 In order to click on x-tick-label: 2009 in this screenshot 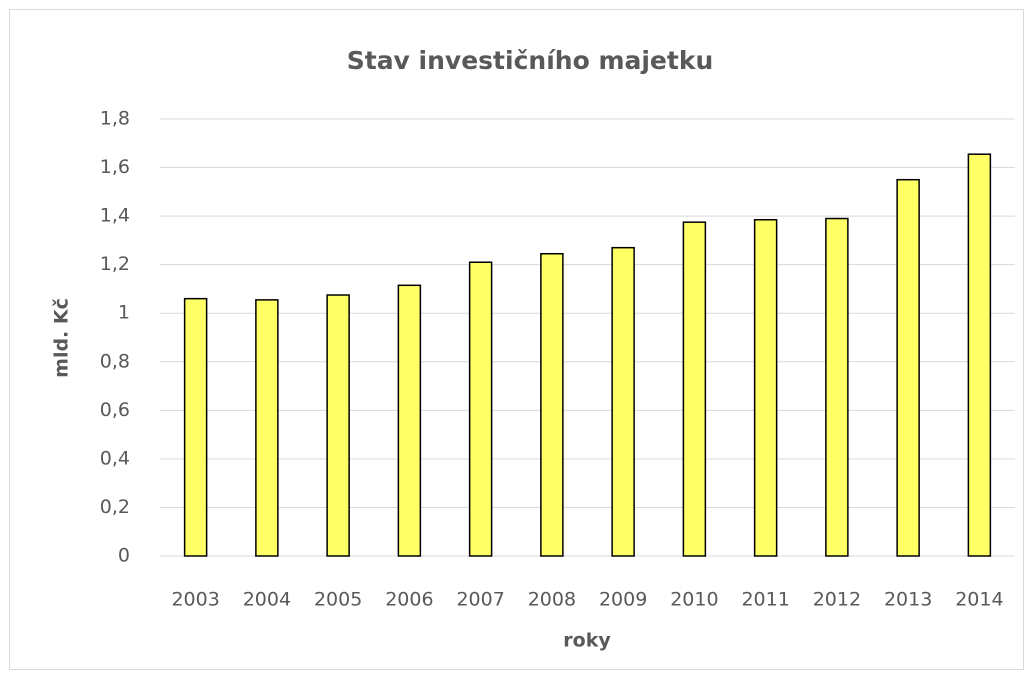, I will do `click(623, 600)`.